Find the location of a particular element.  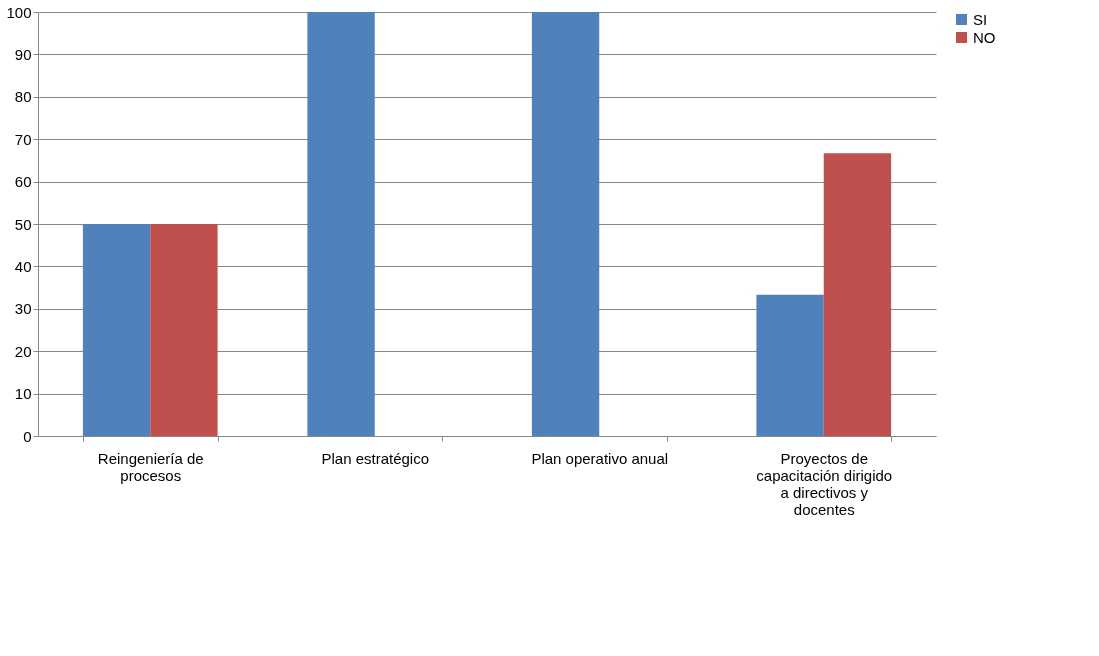

x-tick-label: Reingeniería de procesos is located at coordinates (150, 466).